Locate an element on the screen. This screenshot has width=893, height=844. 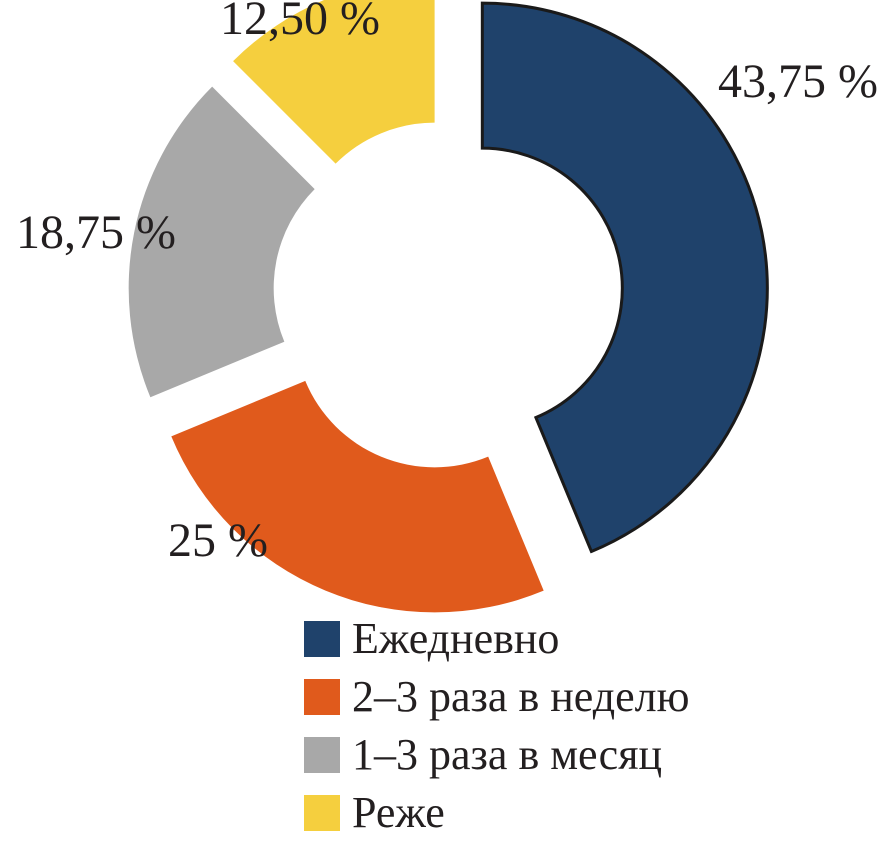
legend-swatch-weekly is located at coordinates (322, 697).